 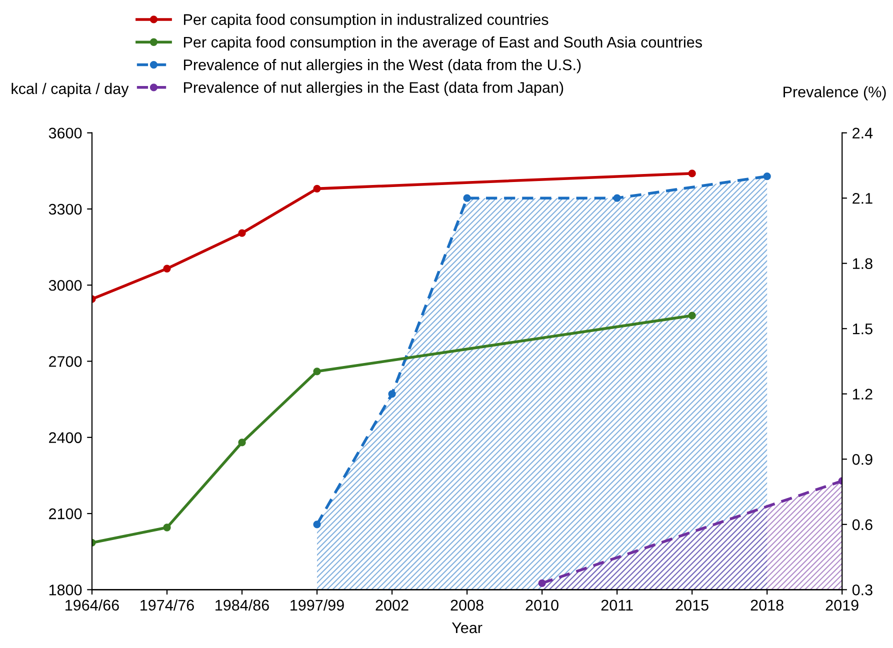 I want to click on legend-label: Prevalence of nut allergies in the East (data from Japan), so click(x=374, y=89).